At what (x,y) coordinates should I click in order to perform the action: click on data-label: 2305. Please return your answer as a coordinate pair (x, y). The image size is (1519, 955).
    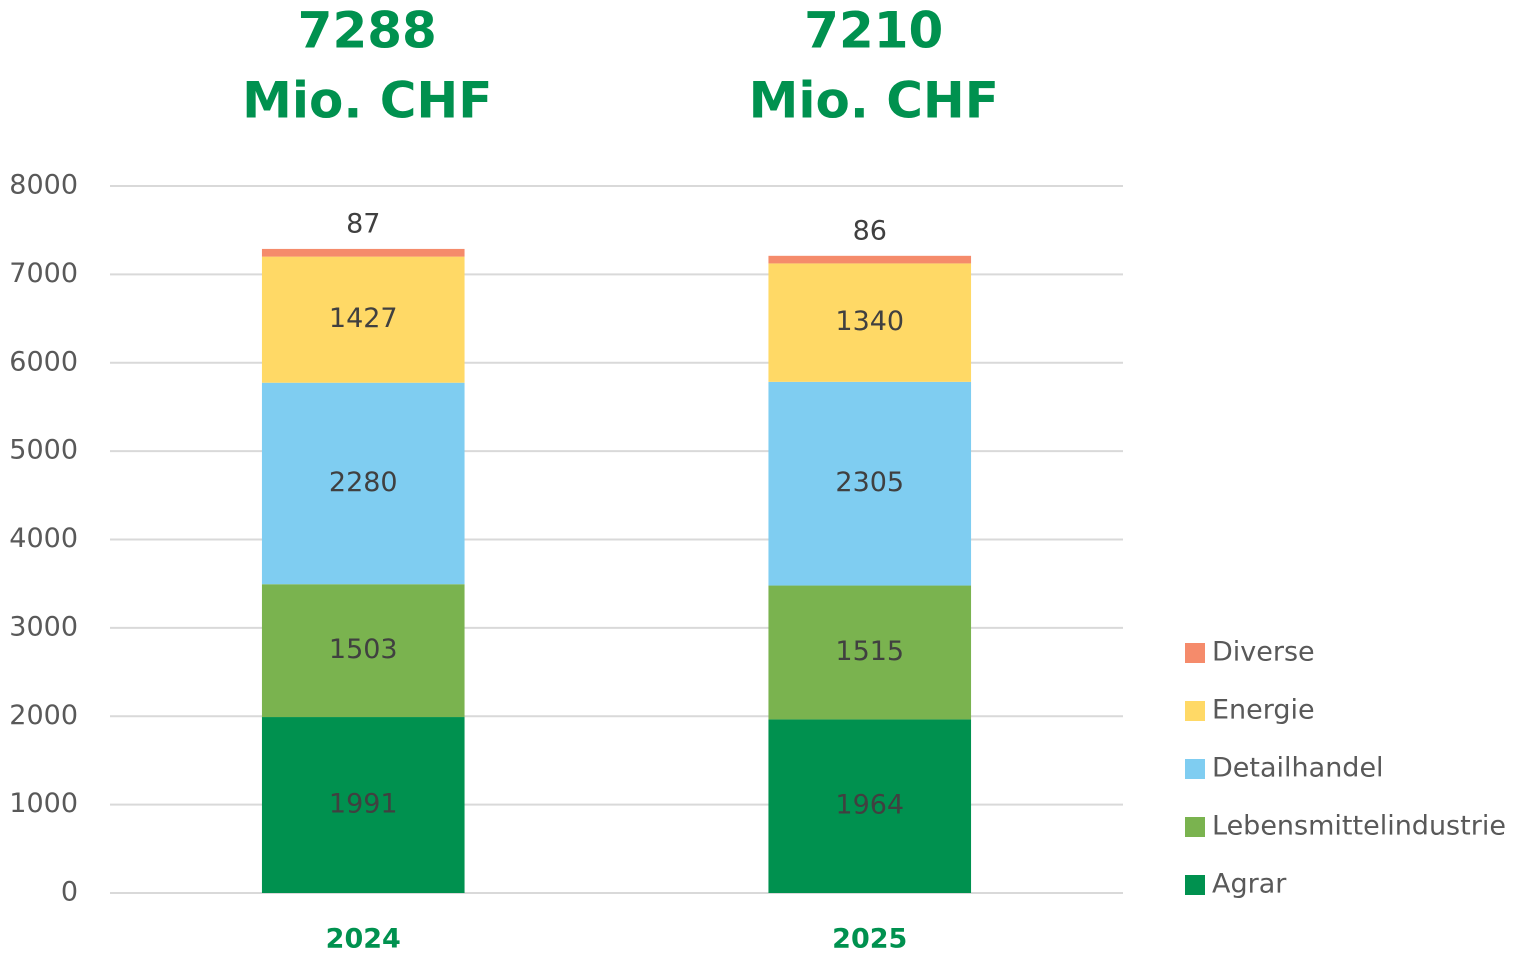
    Looking at the image, I should click on (869, 482).